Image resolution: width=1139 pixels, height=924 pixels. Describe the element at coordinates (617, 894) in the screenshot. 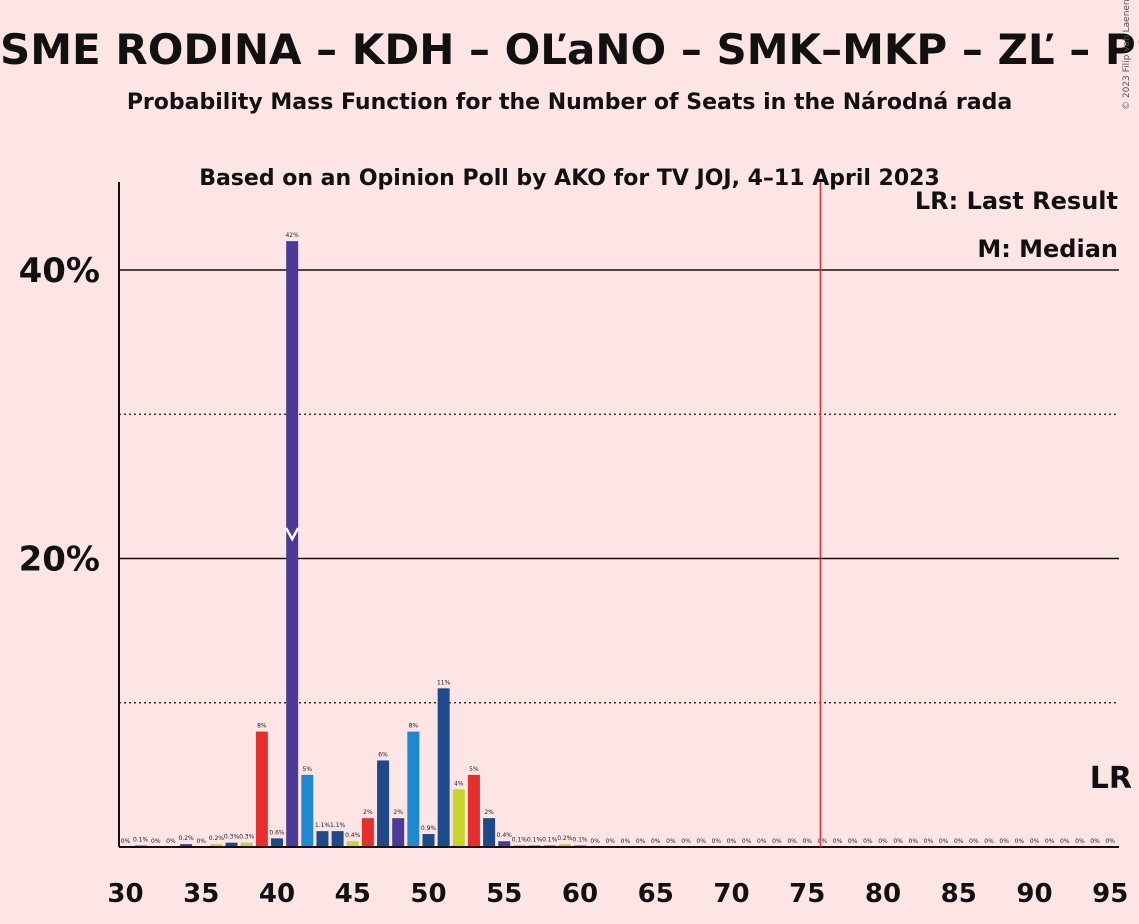

I see `x-tick-labels: 30 35 40 45 50 55 60 65 70 75 80 85 90 95` at that location.